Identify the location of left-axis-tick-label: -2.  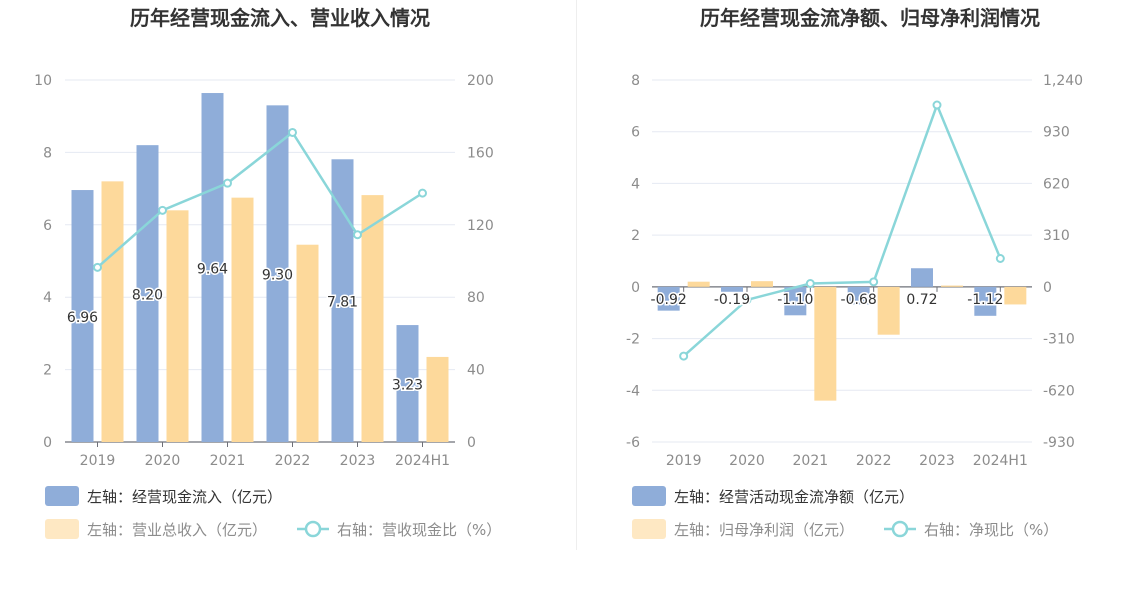
(633, 340).